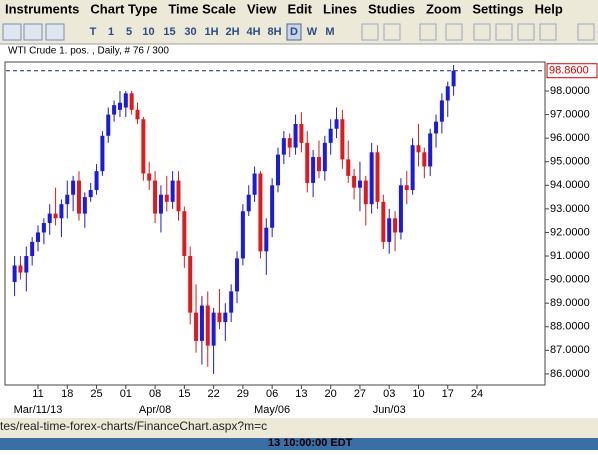 The height and width of the screenshot is (455, 598). What do you see at coordinates (42, 8) in the screenshot?
I see `menu-item: Instruments` at bounding box center [42, 8].